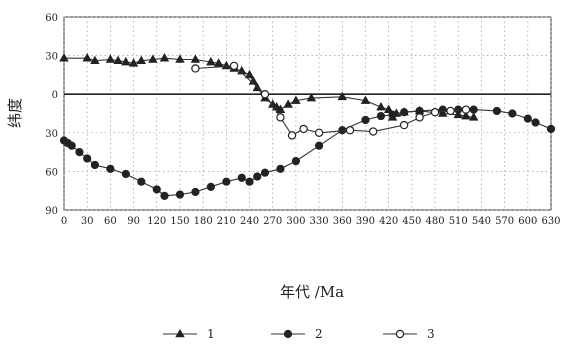  I want to click on x-tick-label: 60, so click(110, 221).